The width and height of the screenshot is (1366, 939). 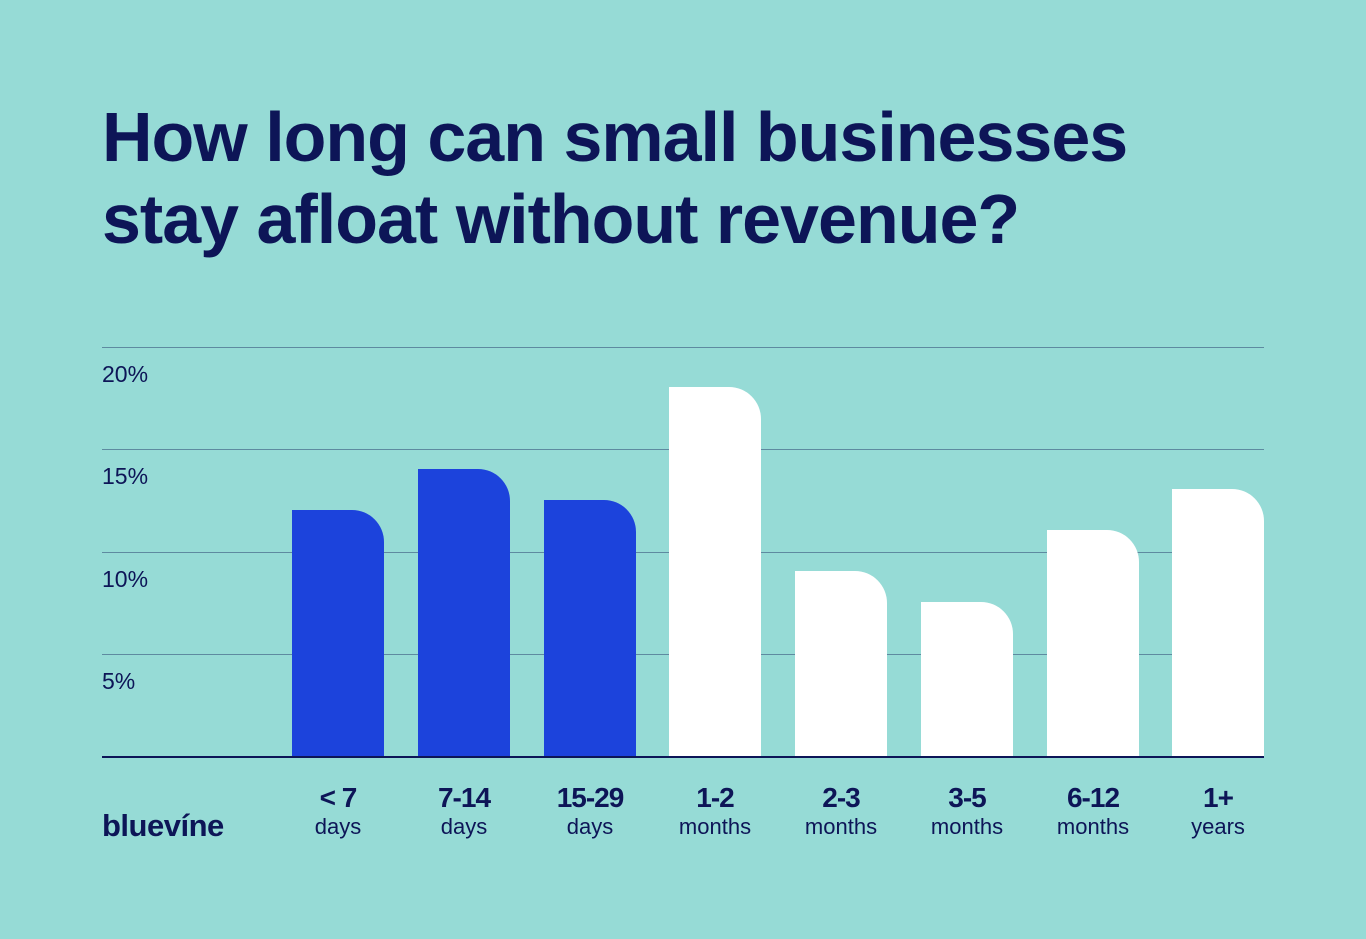 I want to click on y-tick-15: 15%, so click(x=125, y=476).